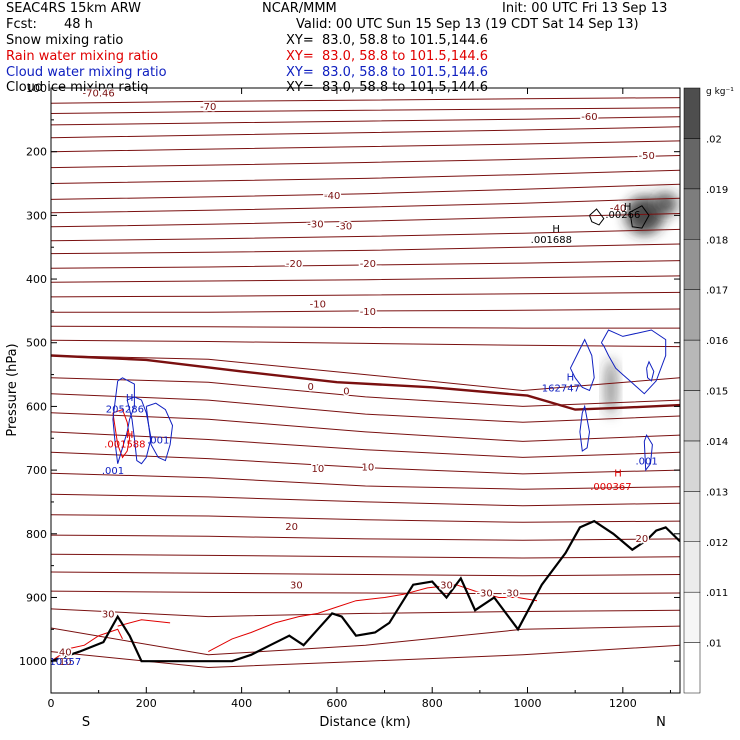 The width and height of the screenshot is (740, 740). I want to click on init-time: Init: 00 UTC Fri 13 Sep 13, so click(585, 8).